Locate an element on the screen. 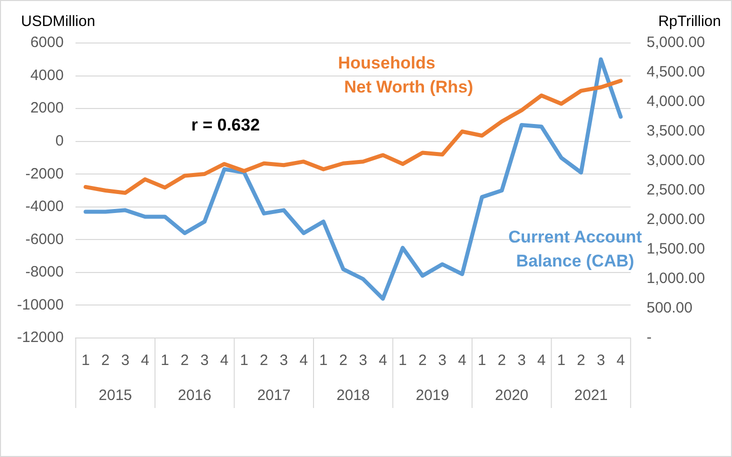 This screenshot has height=457, width=732. y-tick-label: 6000 is located at coordinates (47, 43).